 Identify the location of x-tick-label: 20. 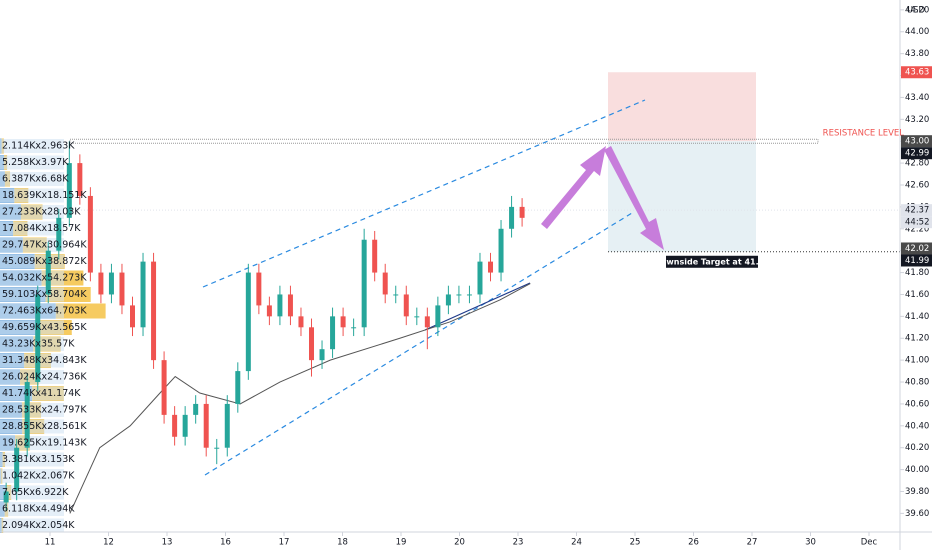
(459, 543).